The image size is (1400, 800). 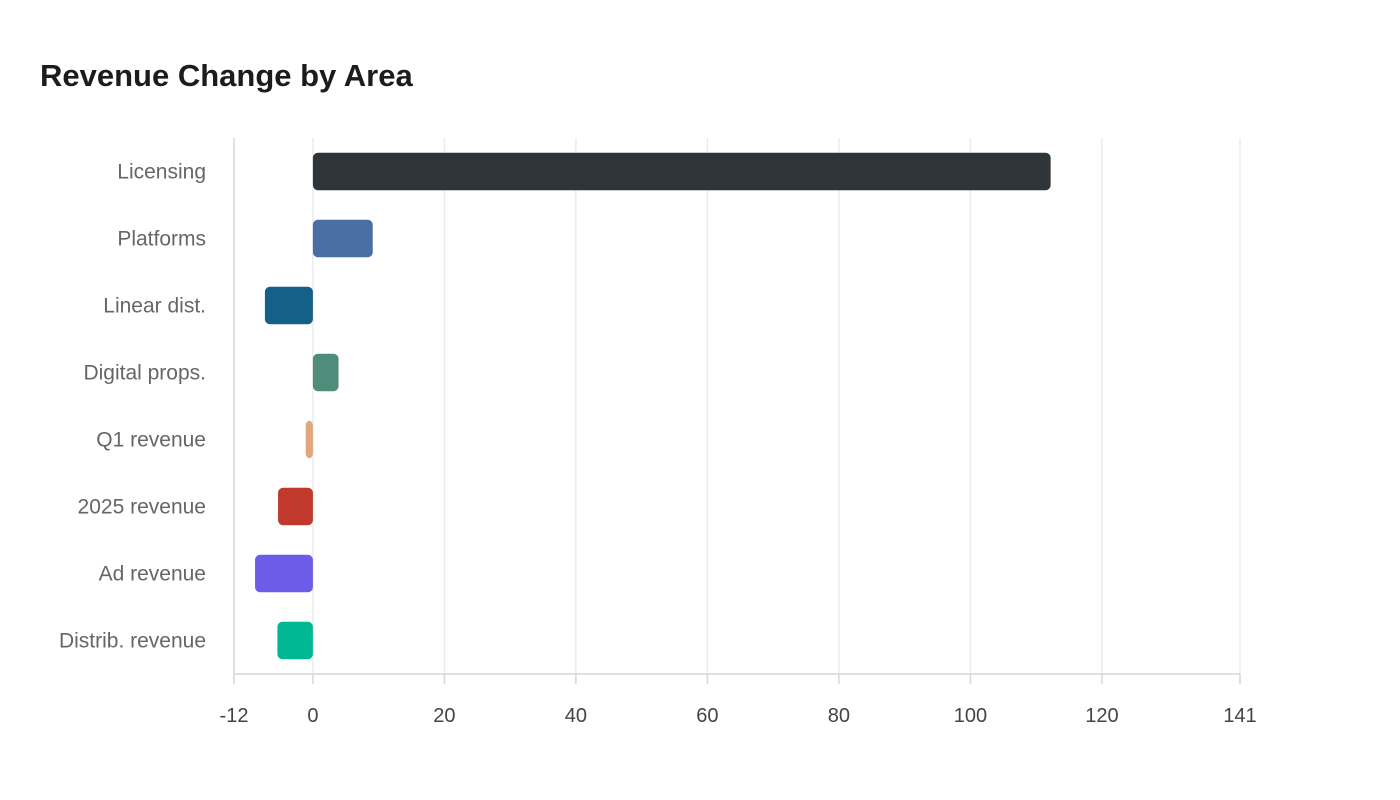 I want to click on x-tick-label: 60, so click(x=707, y=716).